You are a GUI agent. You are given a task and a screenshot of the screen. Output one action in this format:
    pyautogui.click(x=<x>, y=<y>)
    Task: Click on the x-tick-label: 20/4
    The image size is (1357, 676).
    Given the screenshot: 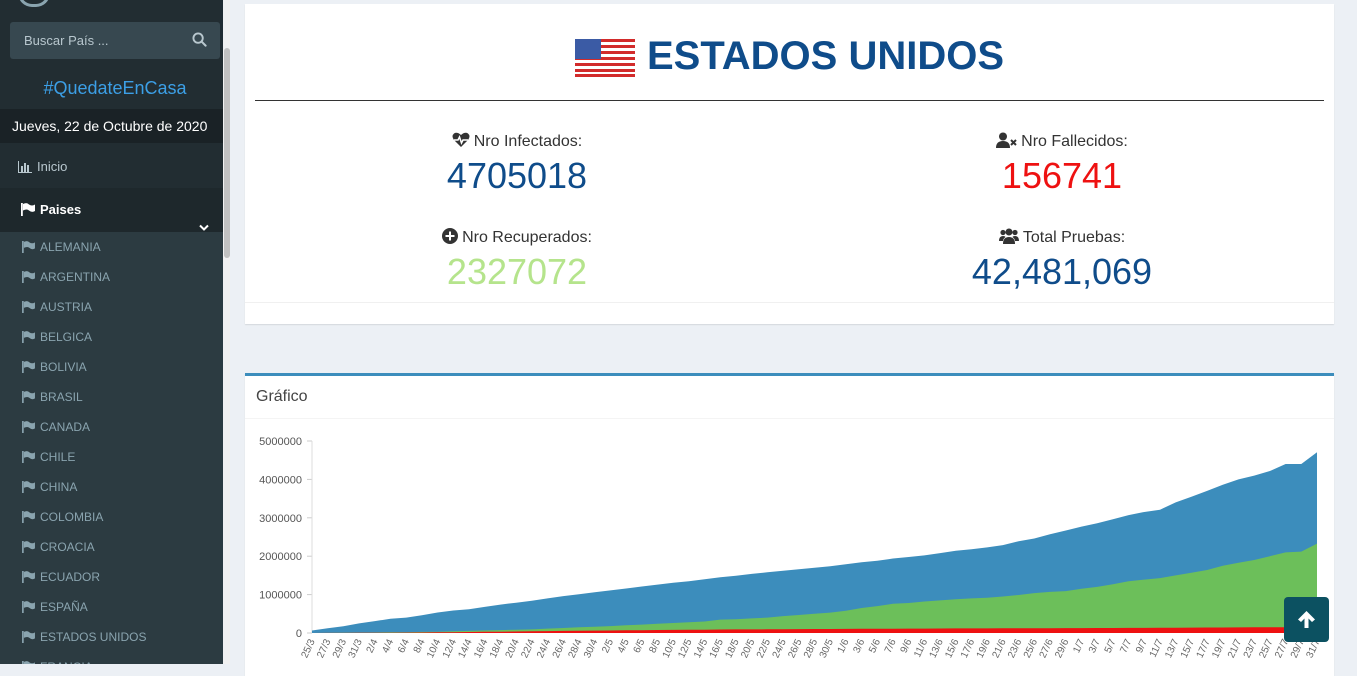 What is the action you would take?
    pyautogui.click(x=513, y=648)
    